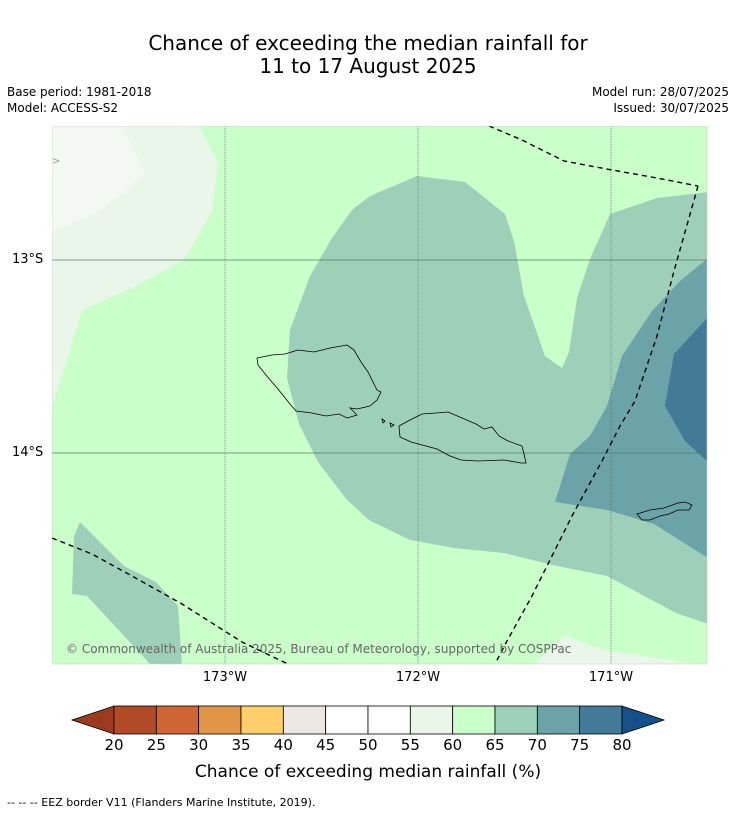 The width and height of the screenshot is (736, 816). What do you see at coordinates (593, 156) in the screenshot?
I see `eez-border-north` at bounding box center [593, 156].